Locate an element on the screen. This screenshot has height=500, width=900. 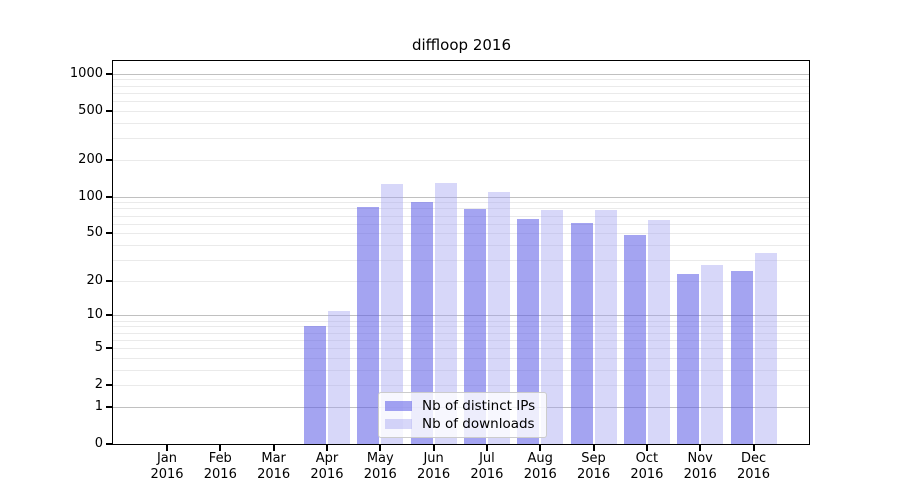
bar-downloads-jul is located at coordinates (498, 317).